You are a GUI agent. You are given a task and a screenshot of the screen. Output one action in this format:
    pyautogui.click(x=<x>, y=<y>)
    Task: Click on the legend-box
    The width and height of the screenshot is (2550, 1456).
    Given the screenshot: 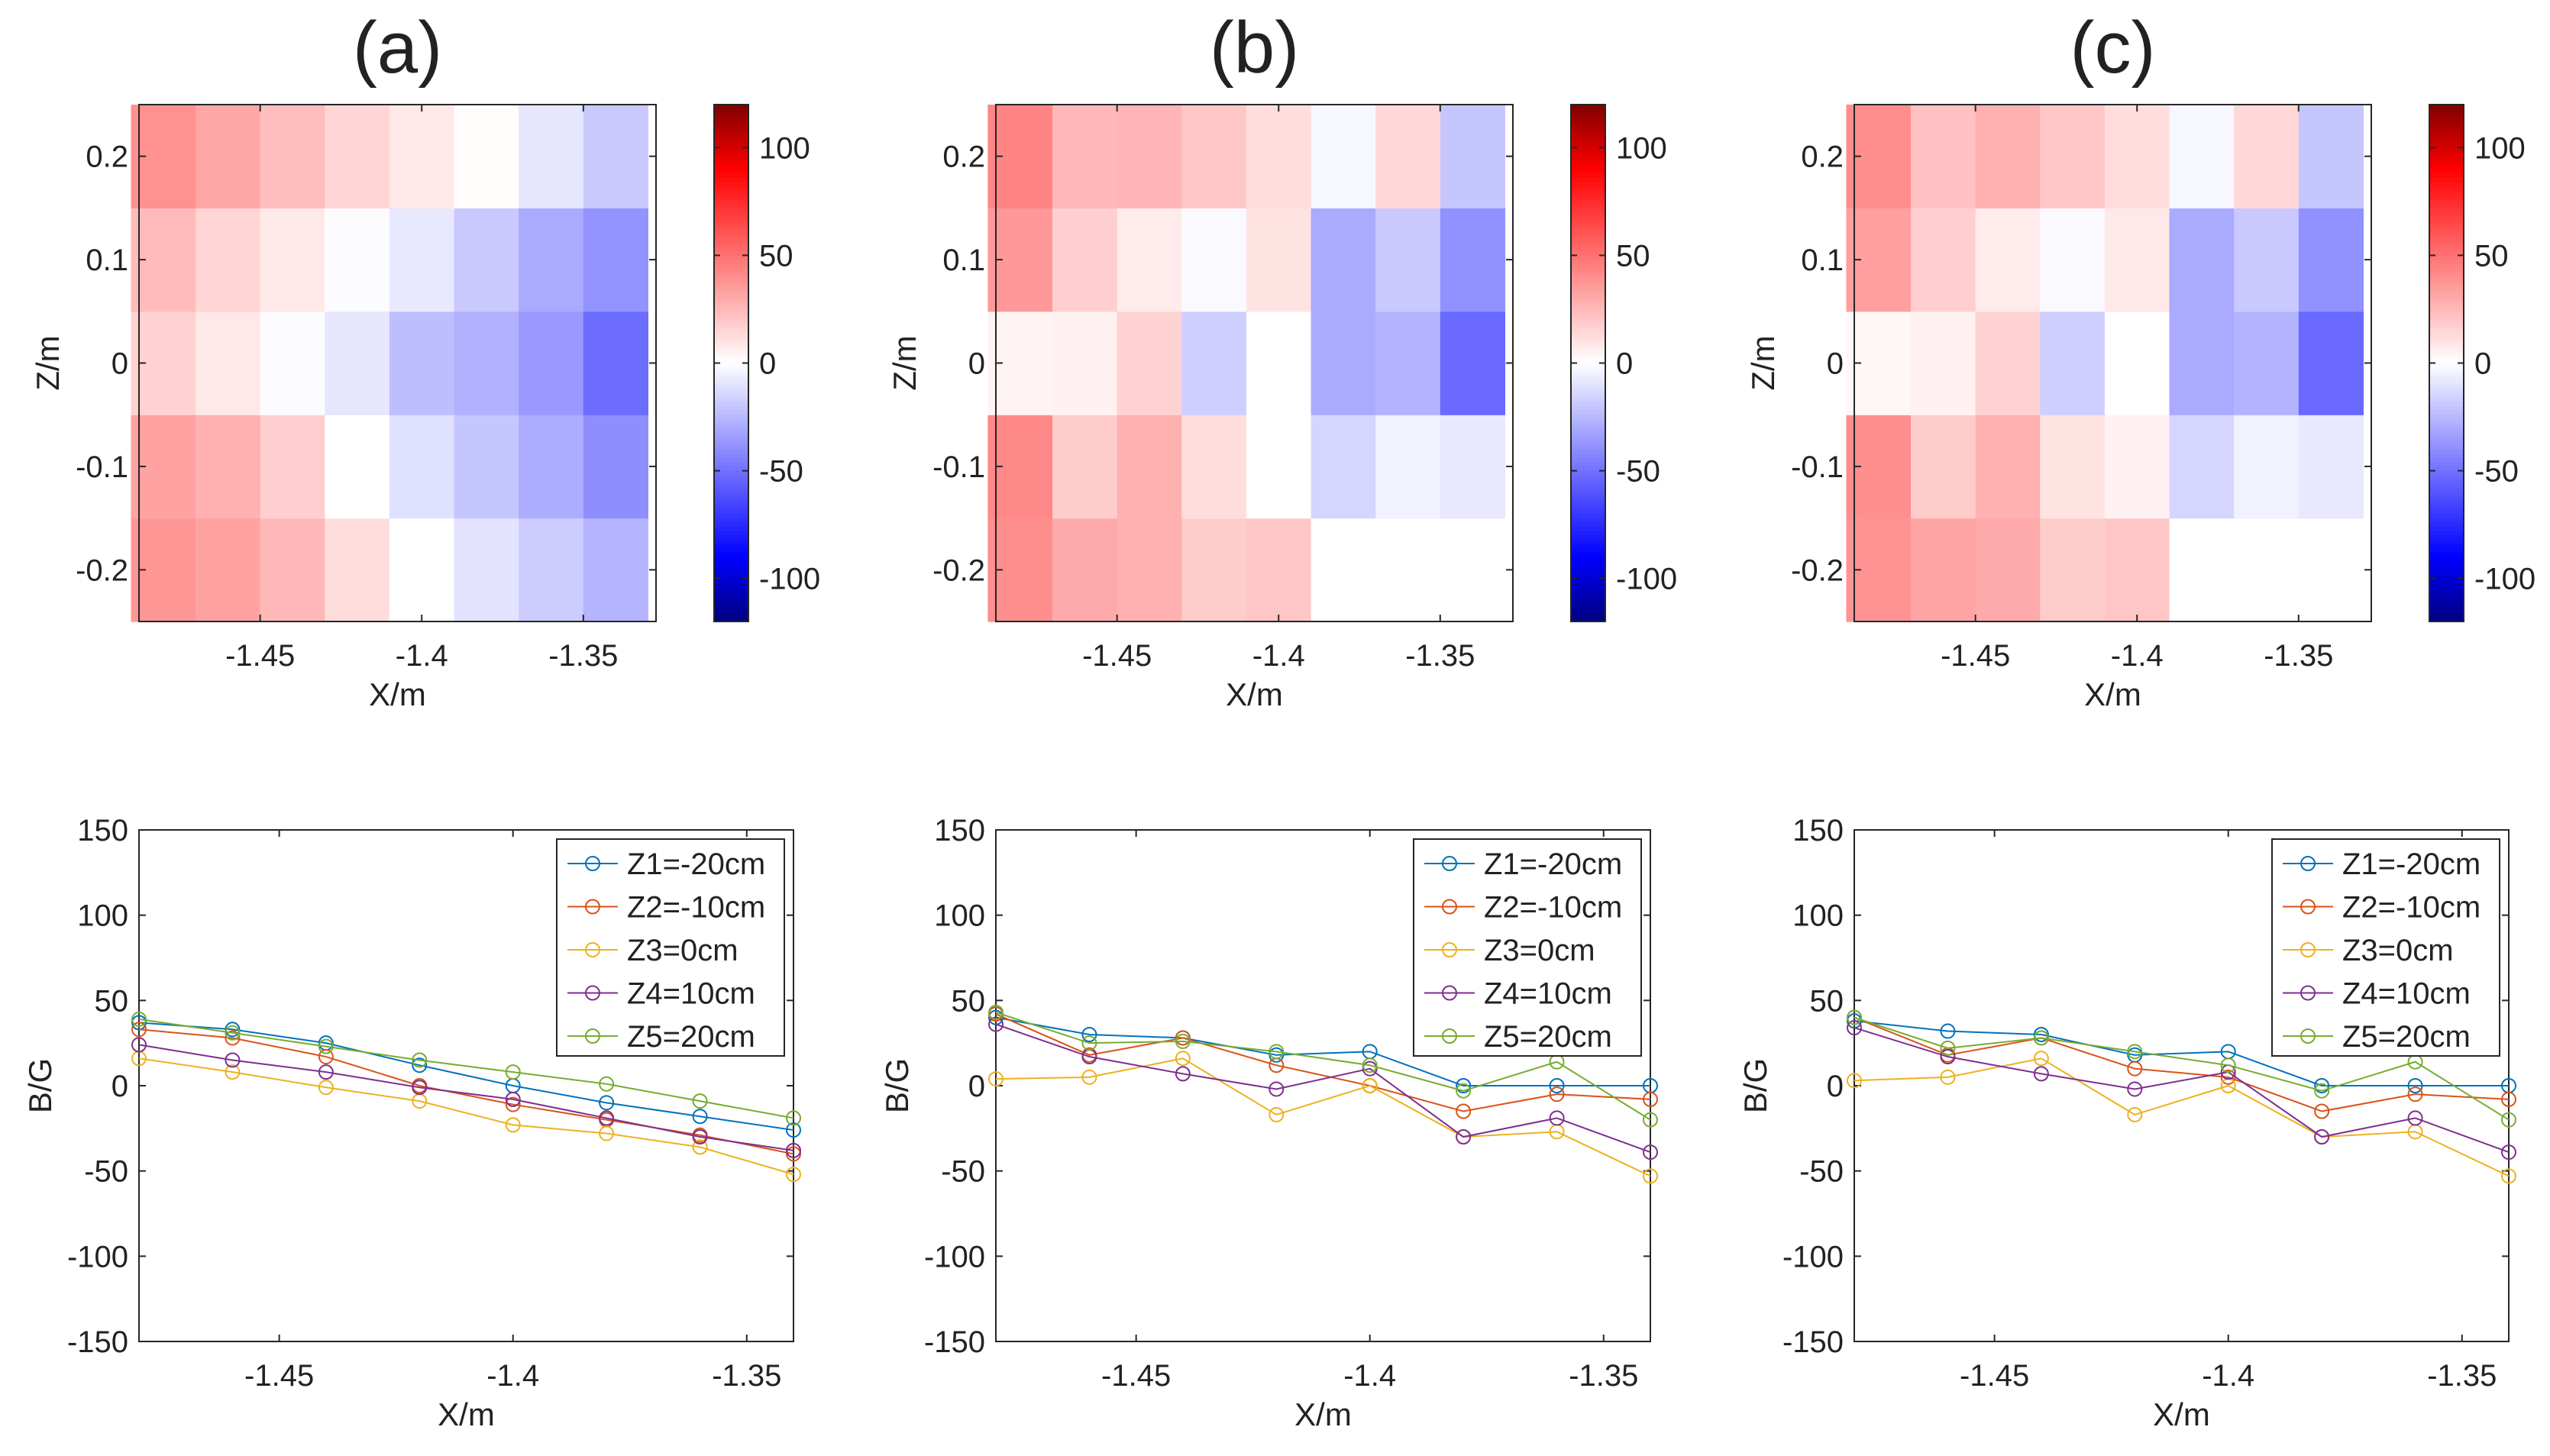 What is the action you would take?
    pyautogui.click(x=670, y=947)
    